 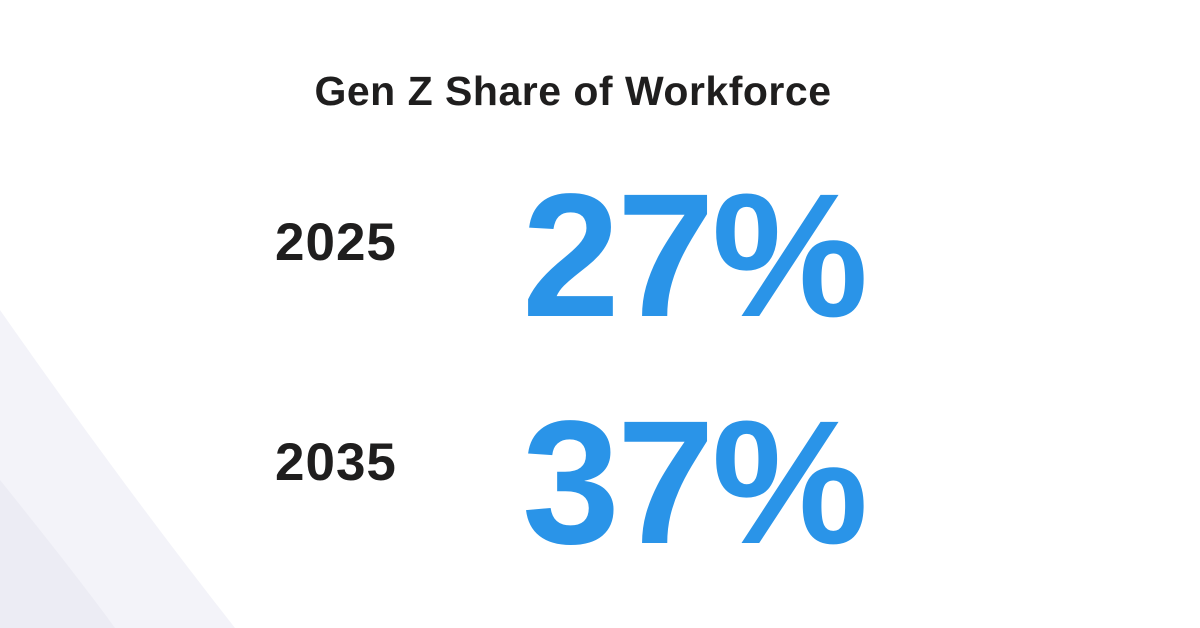 I want to click on year-2035-label: 2035, so click(x=336, y=462).